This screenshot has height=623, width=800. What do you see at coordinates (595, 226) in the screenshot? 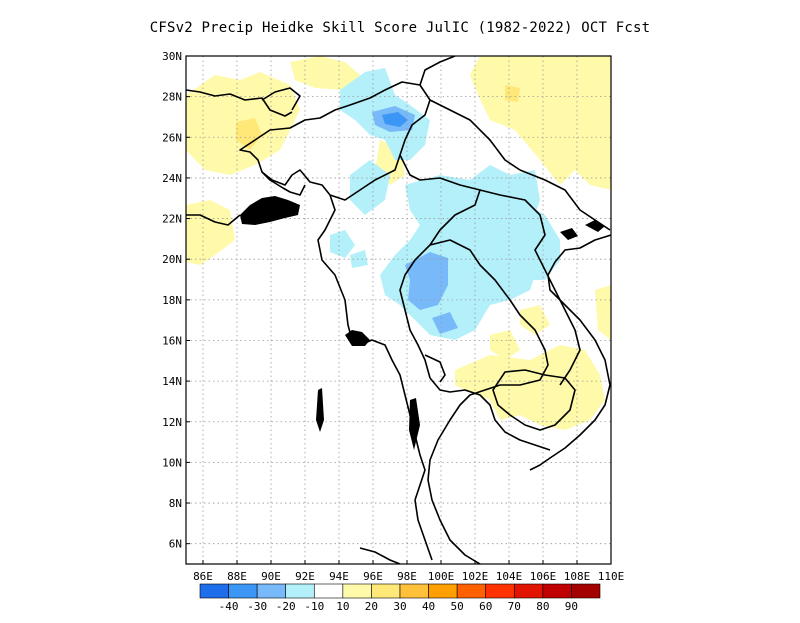
I see `island-c` at bounding box center [595, 226].